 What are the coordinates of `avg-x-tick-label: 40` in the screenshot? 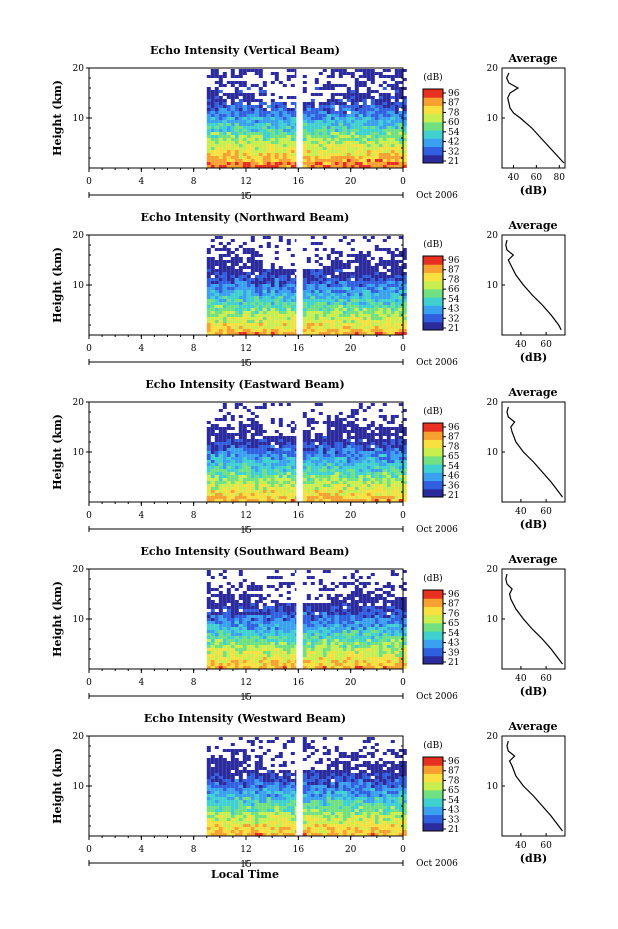 It's located at (514, 178).